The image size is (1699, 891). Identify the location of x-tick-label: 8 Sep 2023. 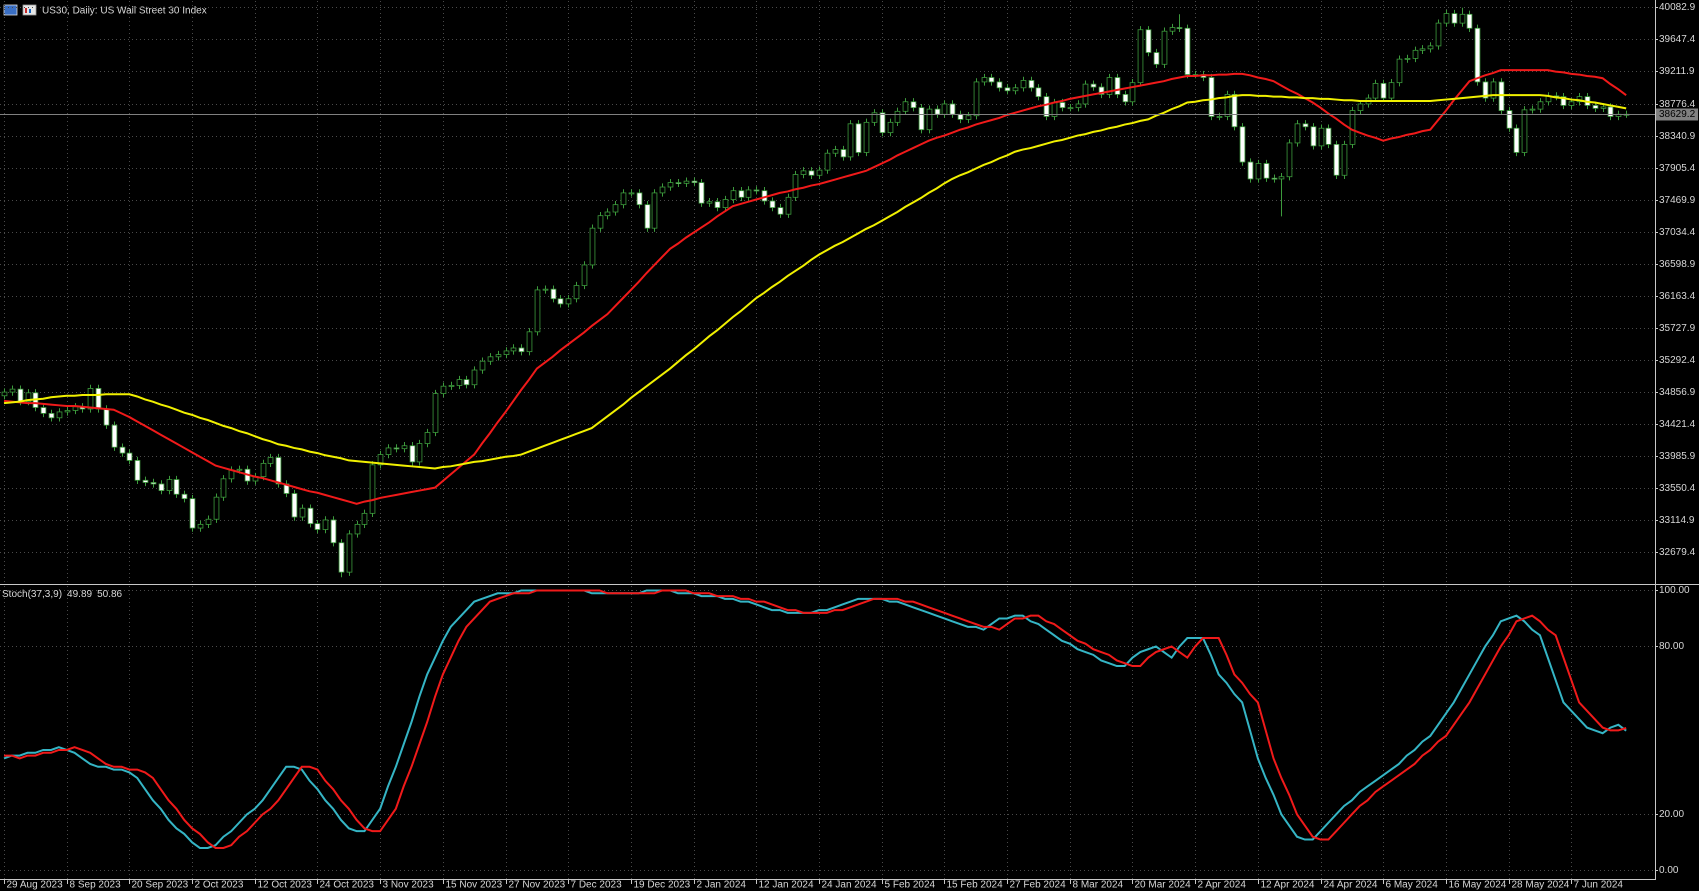
(96, 885).